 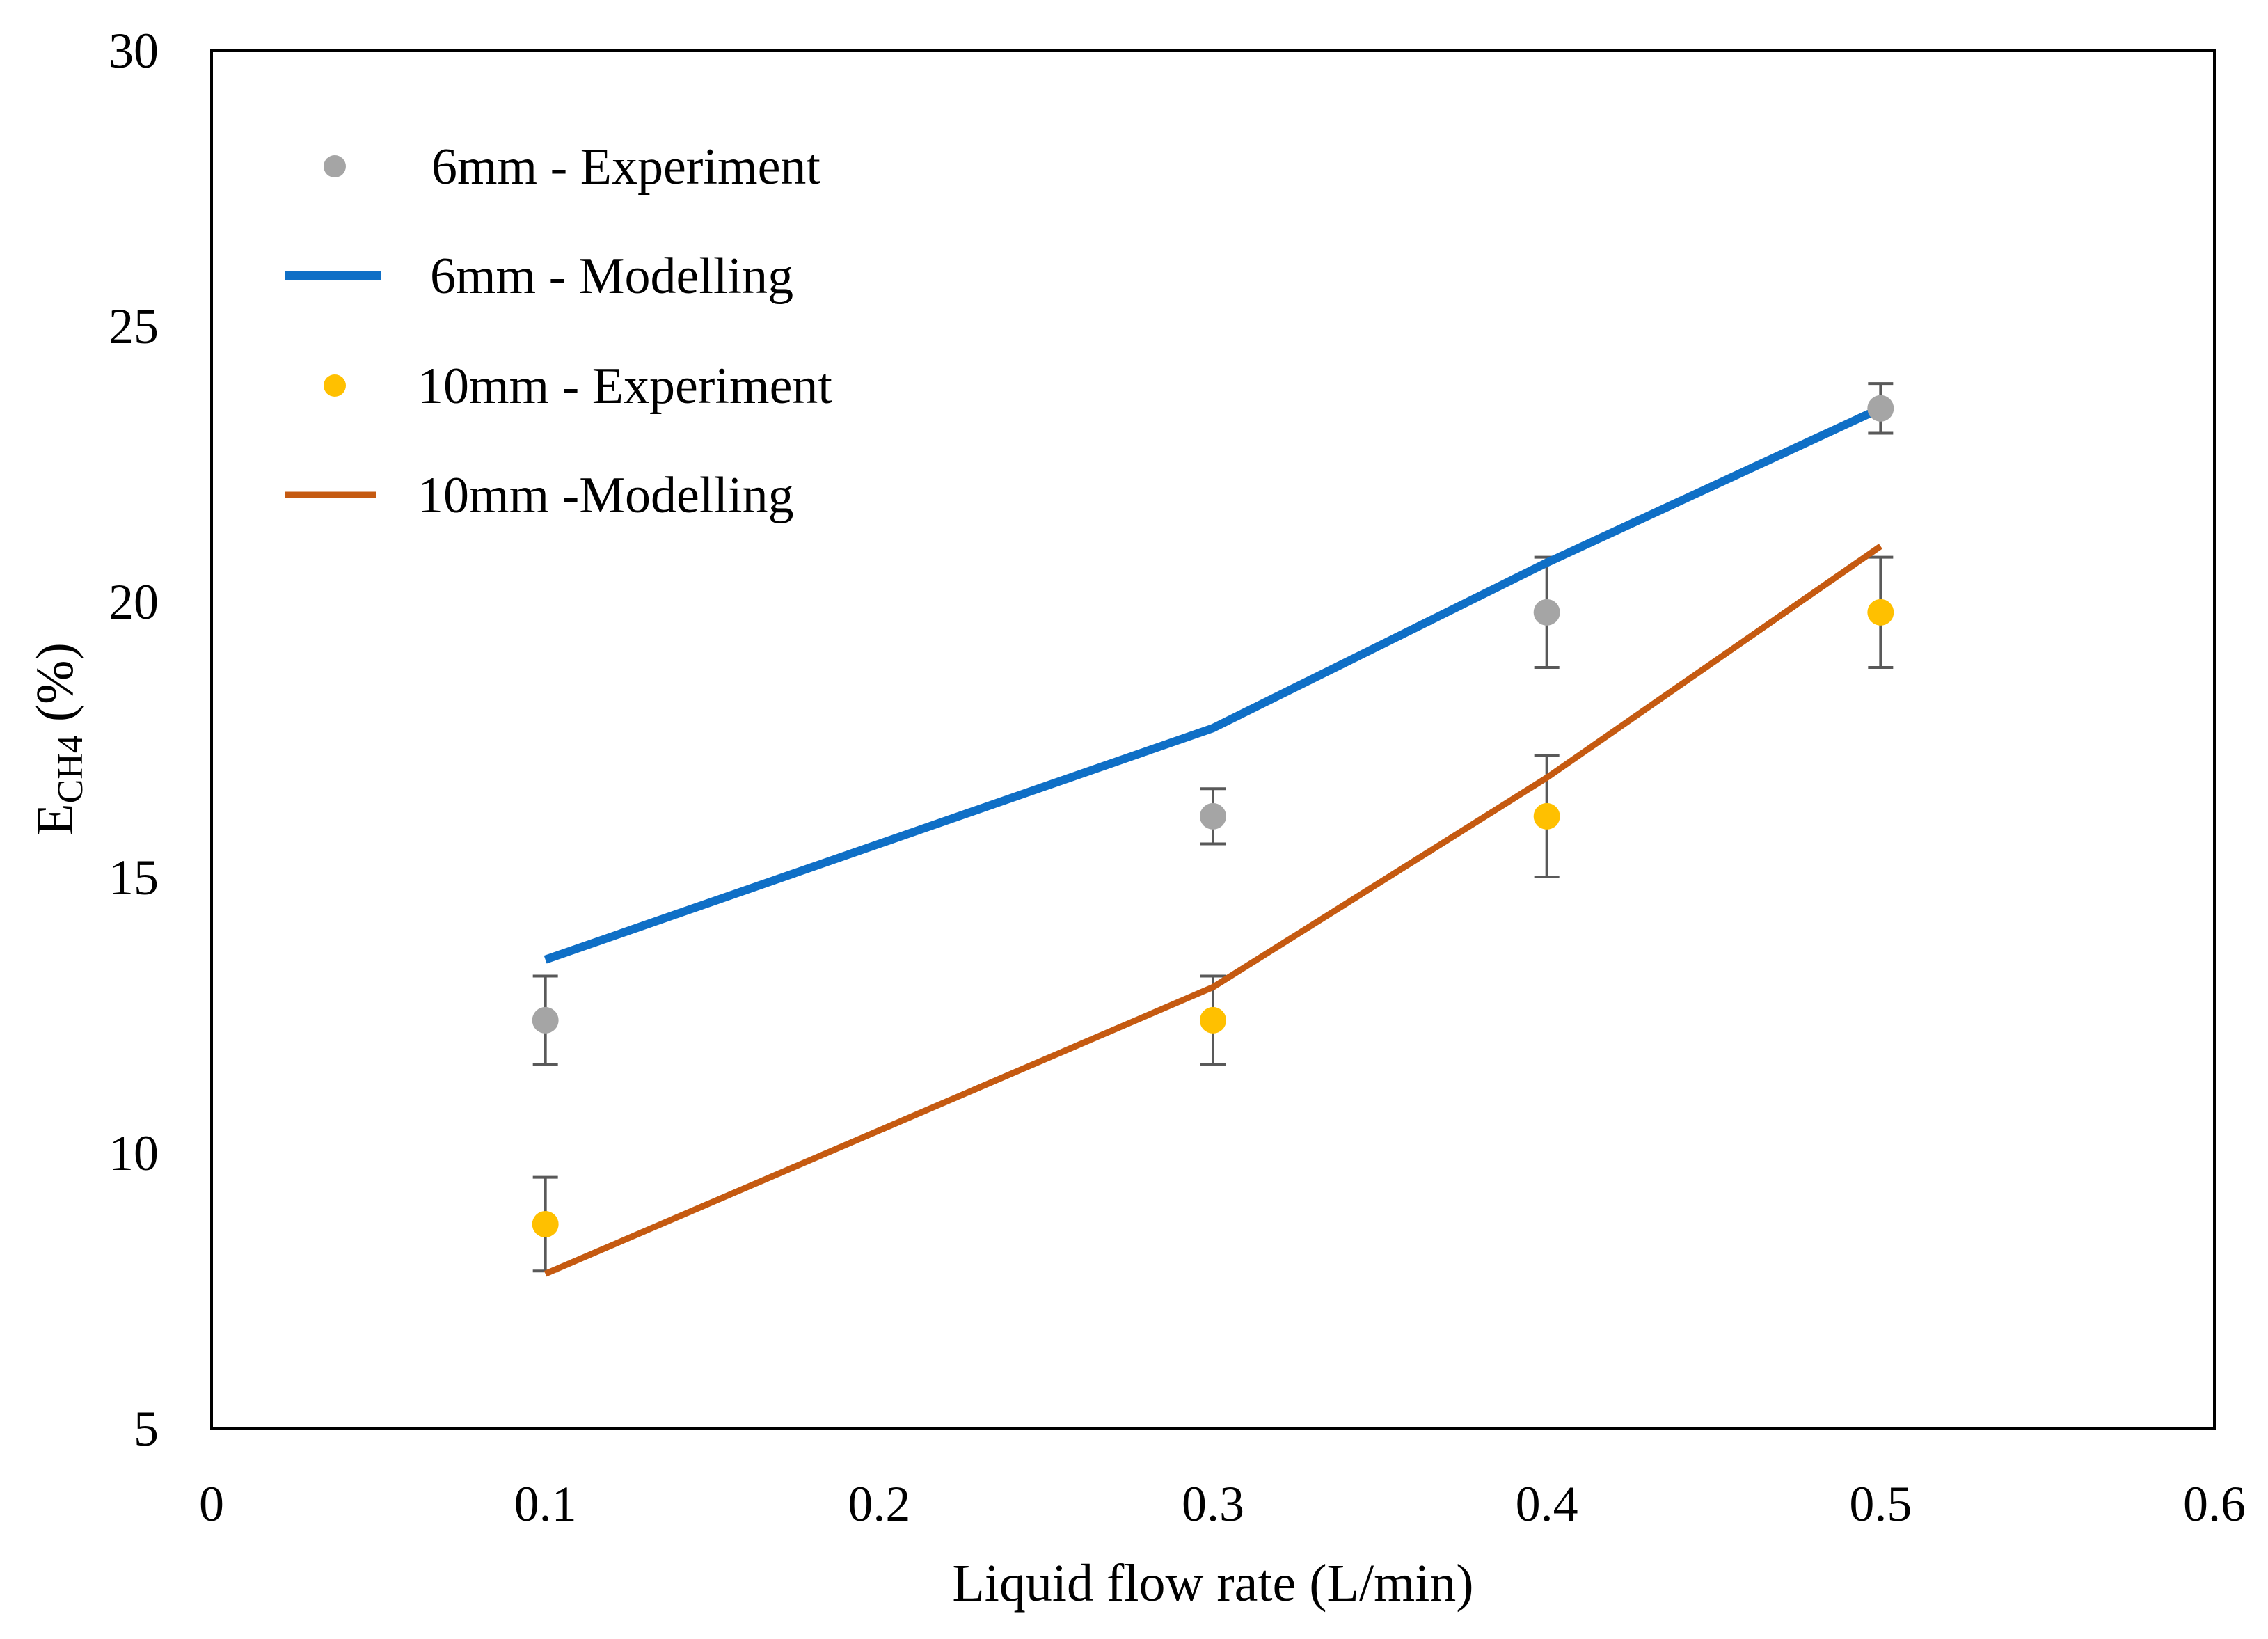 I want to click on y-tick-label: 10, so click(x=134, y=1153).